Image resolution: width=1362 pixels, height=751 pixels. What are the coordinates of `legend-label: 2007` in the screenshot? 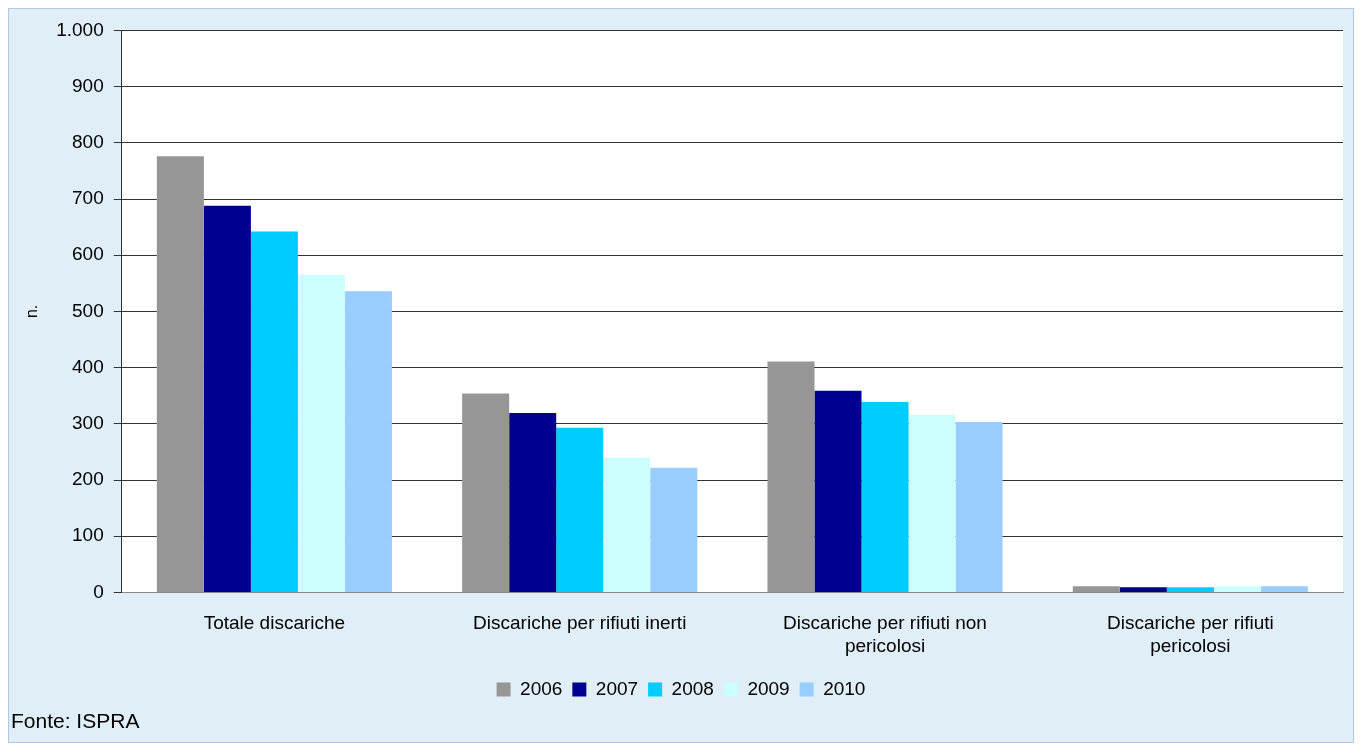 It's located at (617, 688).